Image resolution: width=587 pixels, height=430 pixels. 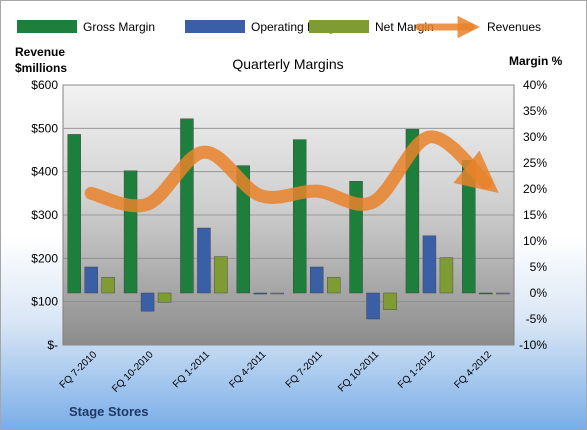 What do you see at coordinates (40, 52) in the screenshot?
I see `left-axis-title-line1: Revenue` at bounding box center [40, 52].